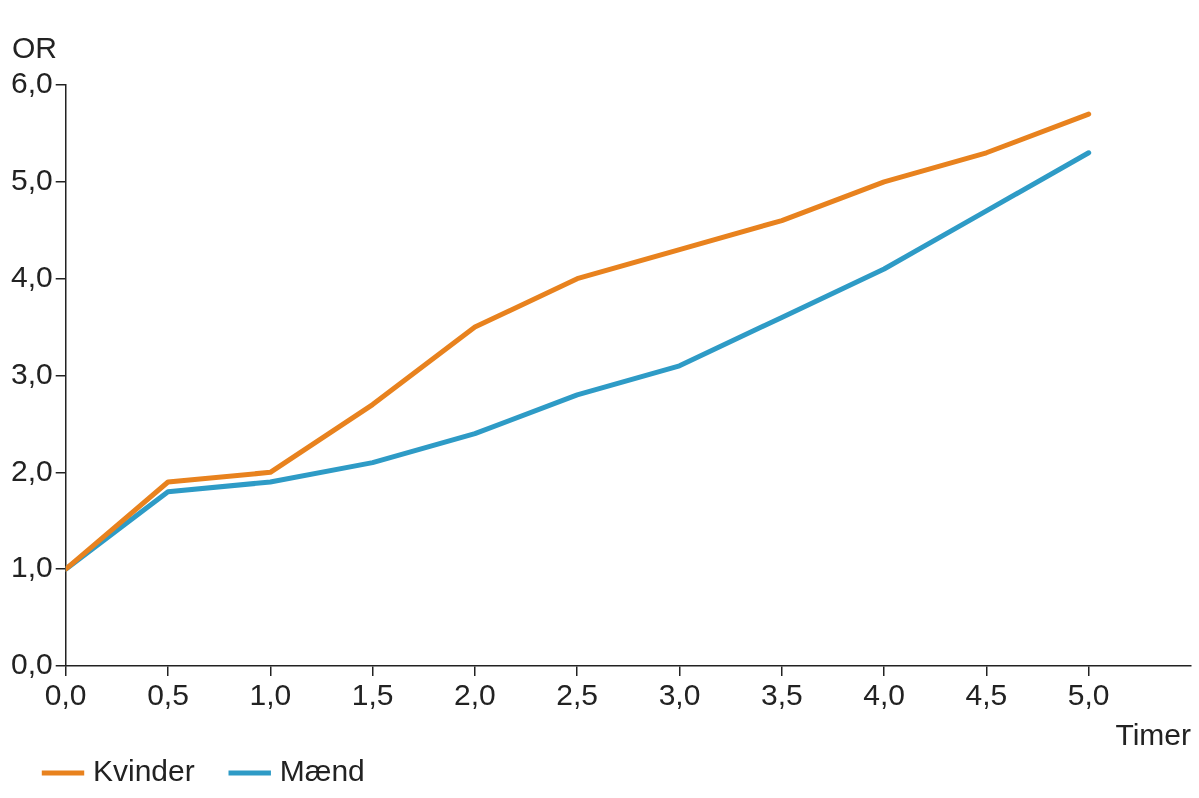 The height and width of the screenshot is (798, 1199). Describe the element at coordinates (781, 695) in the screenshot. I see `x-tick-label: 3,5` at that location.